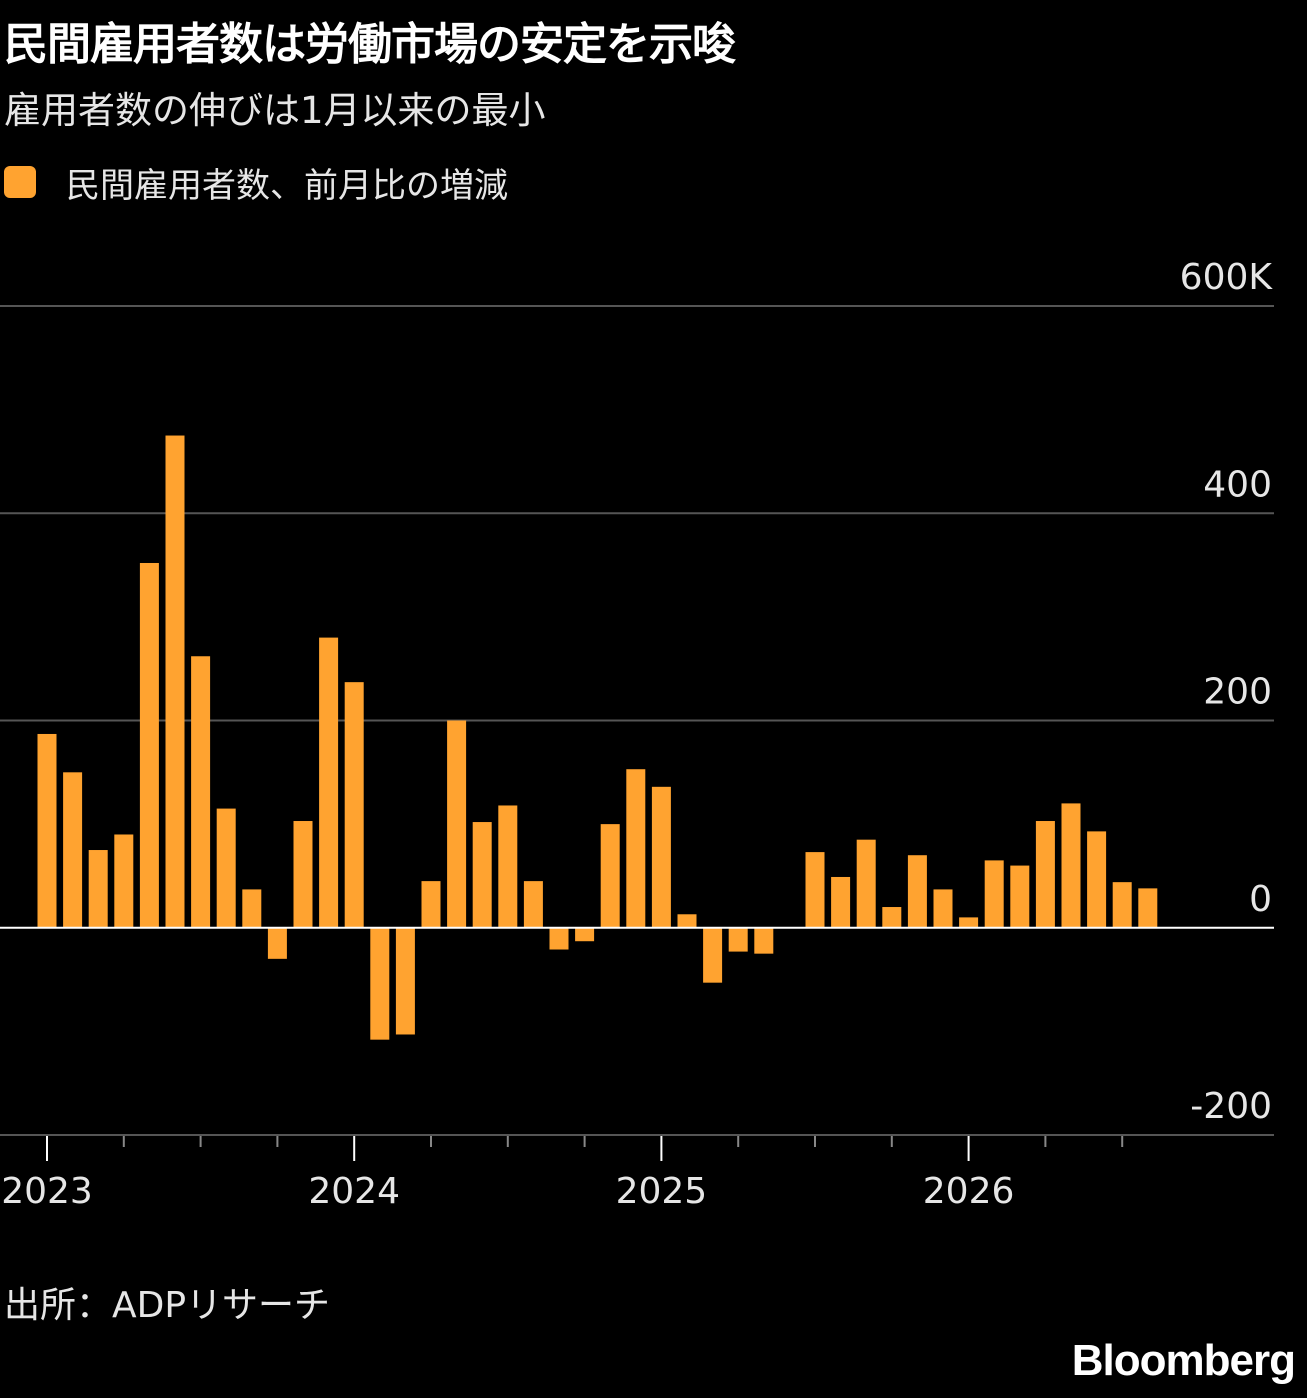 Image resolution: width=1307 pixels, height=1398 pixels. I want to click on bloomberg-logo: Bloomberg, so click(1183, 1360).